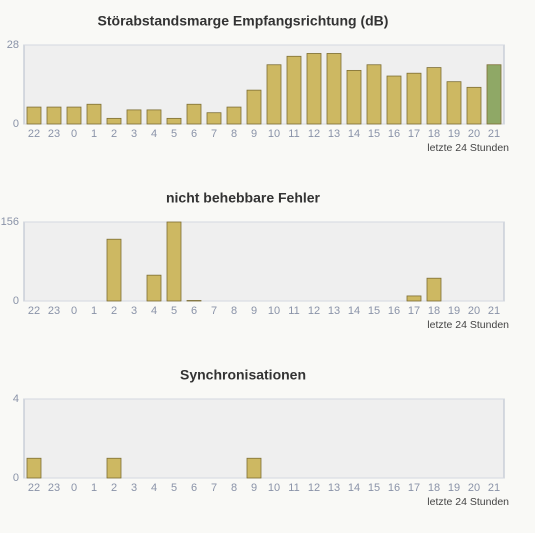 This screenshot has height=533, width=535. Describe the element at coordinates (243, 198) in the screenshot. I see `chart-title: nicht behebbare Fehler` at that location.